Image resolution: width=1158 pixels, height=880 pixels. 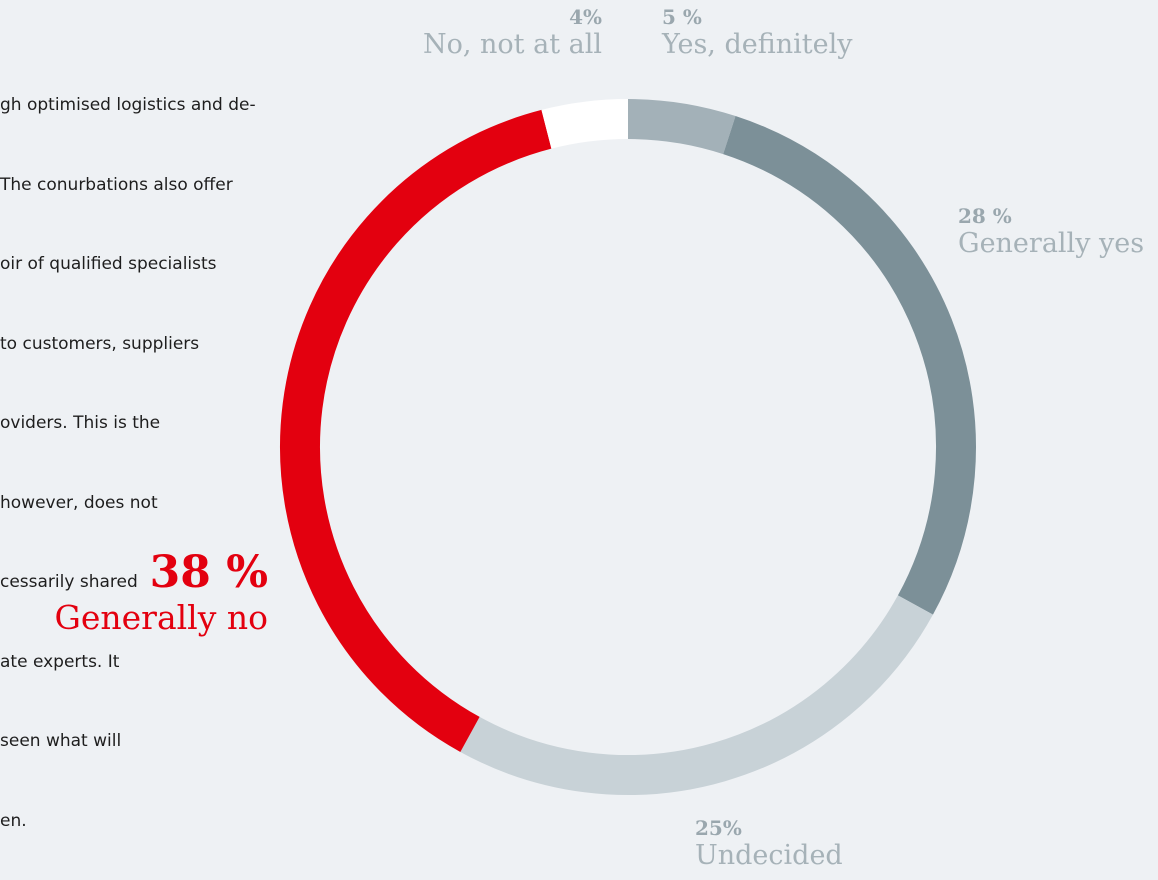 What do you see at coordinates (696, 695) in the screenshot?
I see `donut-slice-undecided` at bounding box center [696, 695].